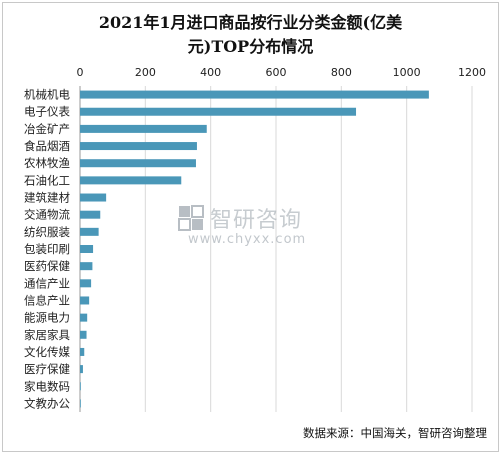 This screenshot has height=454, width=501. Describe the element at coordinates (47, 352) in the screenshot. I see `category-label: 文化传媒` at that location.